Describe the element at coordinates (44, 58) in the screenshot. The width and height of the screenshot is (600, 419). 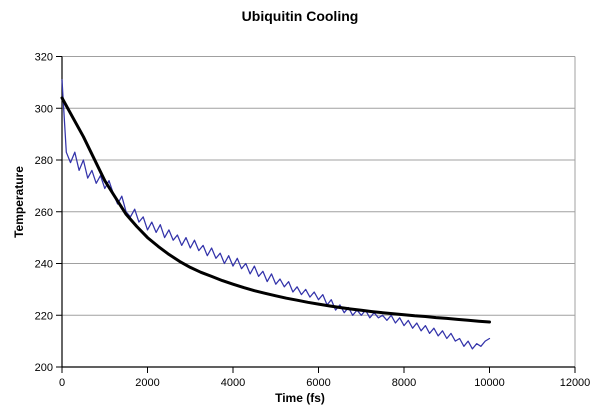
I see `y-tick-label: 320` at that location.